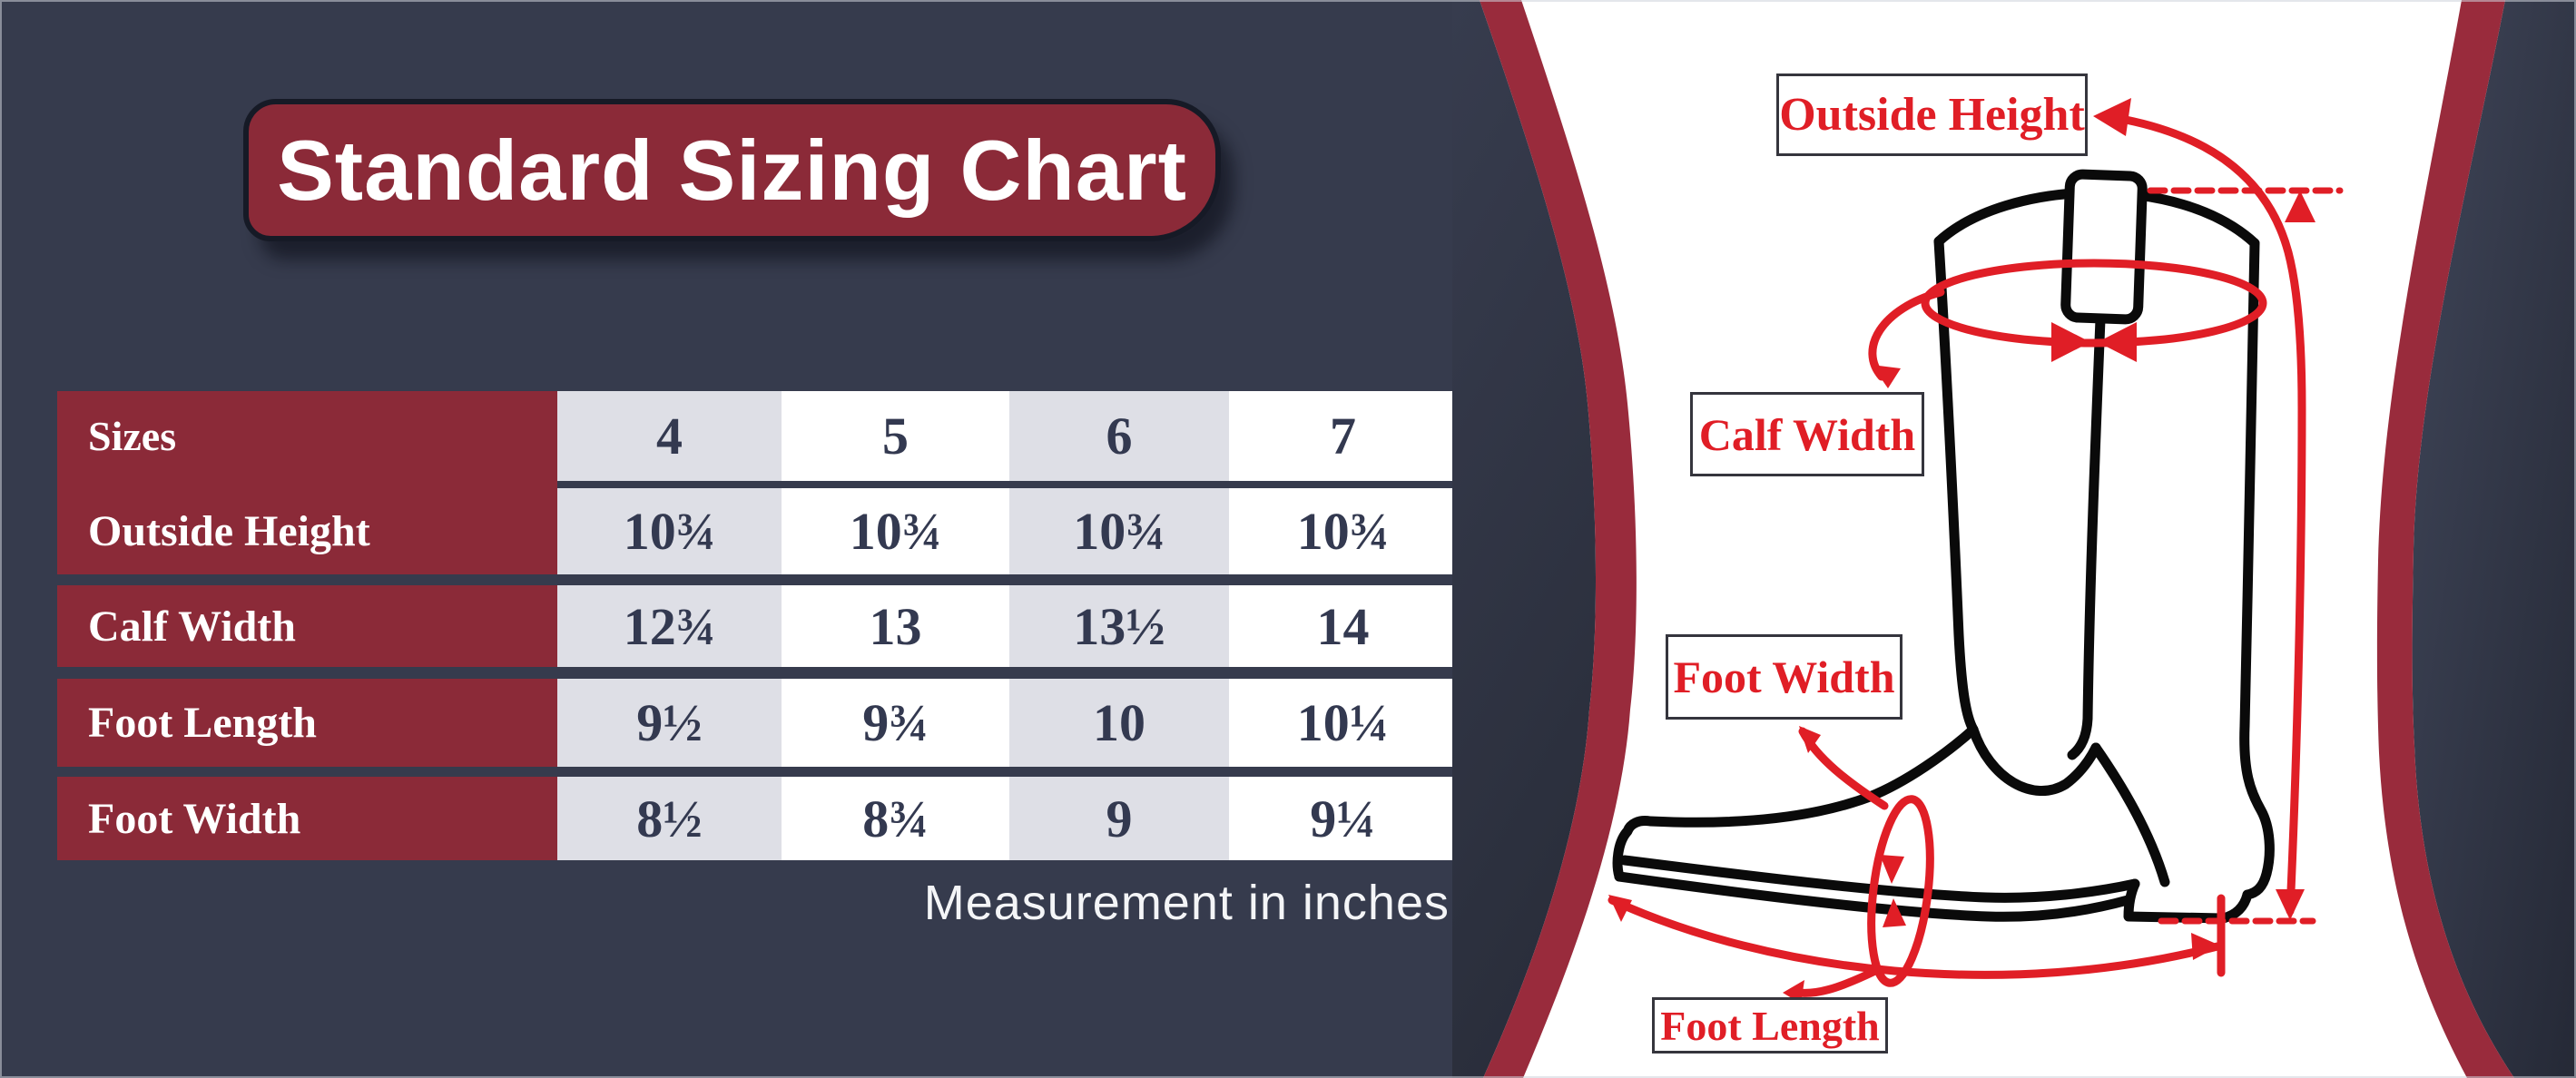  I want to click on cell-outside-height-6: 10¾, so click(1117, 531).